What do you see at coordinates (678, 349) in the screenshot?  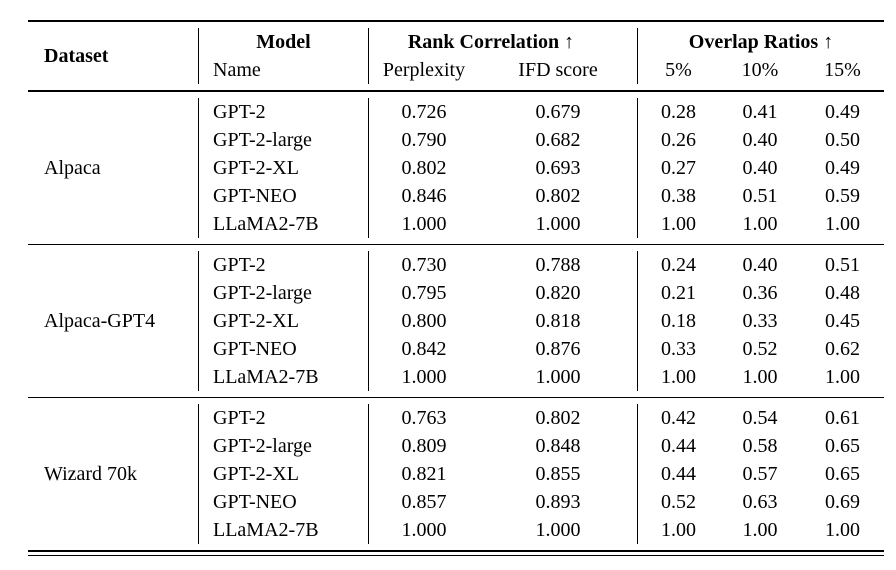 I see `overlap-5-cell: 0.33` at bounding box center [678, 349].